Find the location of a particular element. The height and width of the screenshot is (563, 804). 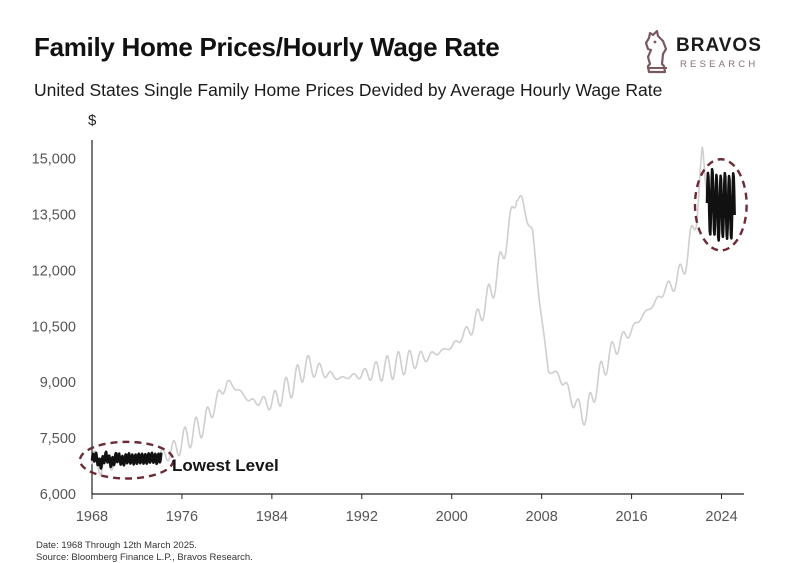

x-tick-label: 1984 is located at coordinates (272, 517).